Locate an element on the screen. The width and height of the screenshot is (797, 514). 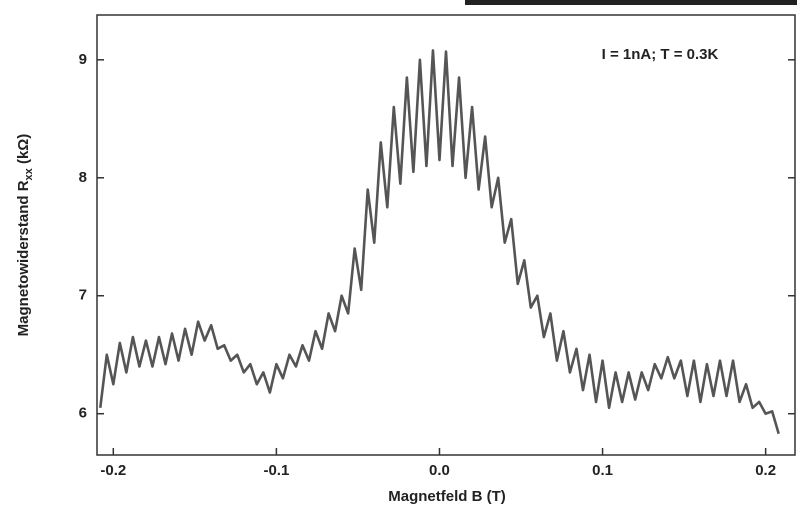
y-tick-label: 9 is located at coordinates (83, 59).